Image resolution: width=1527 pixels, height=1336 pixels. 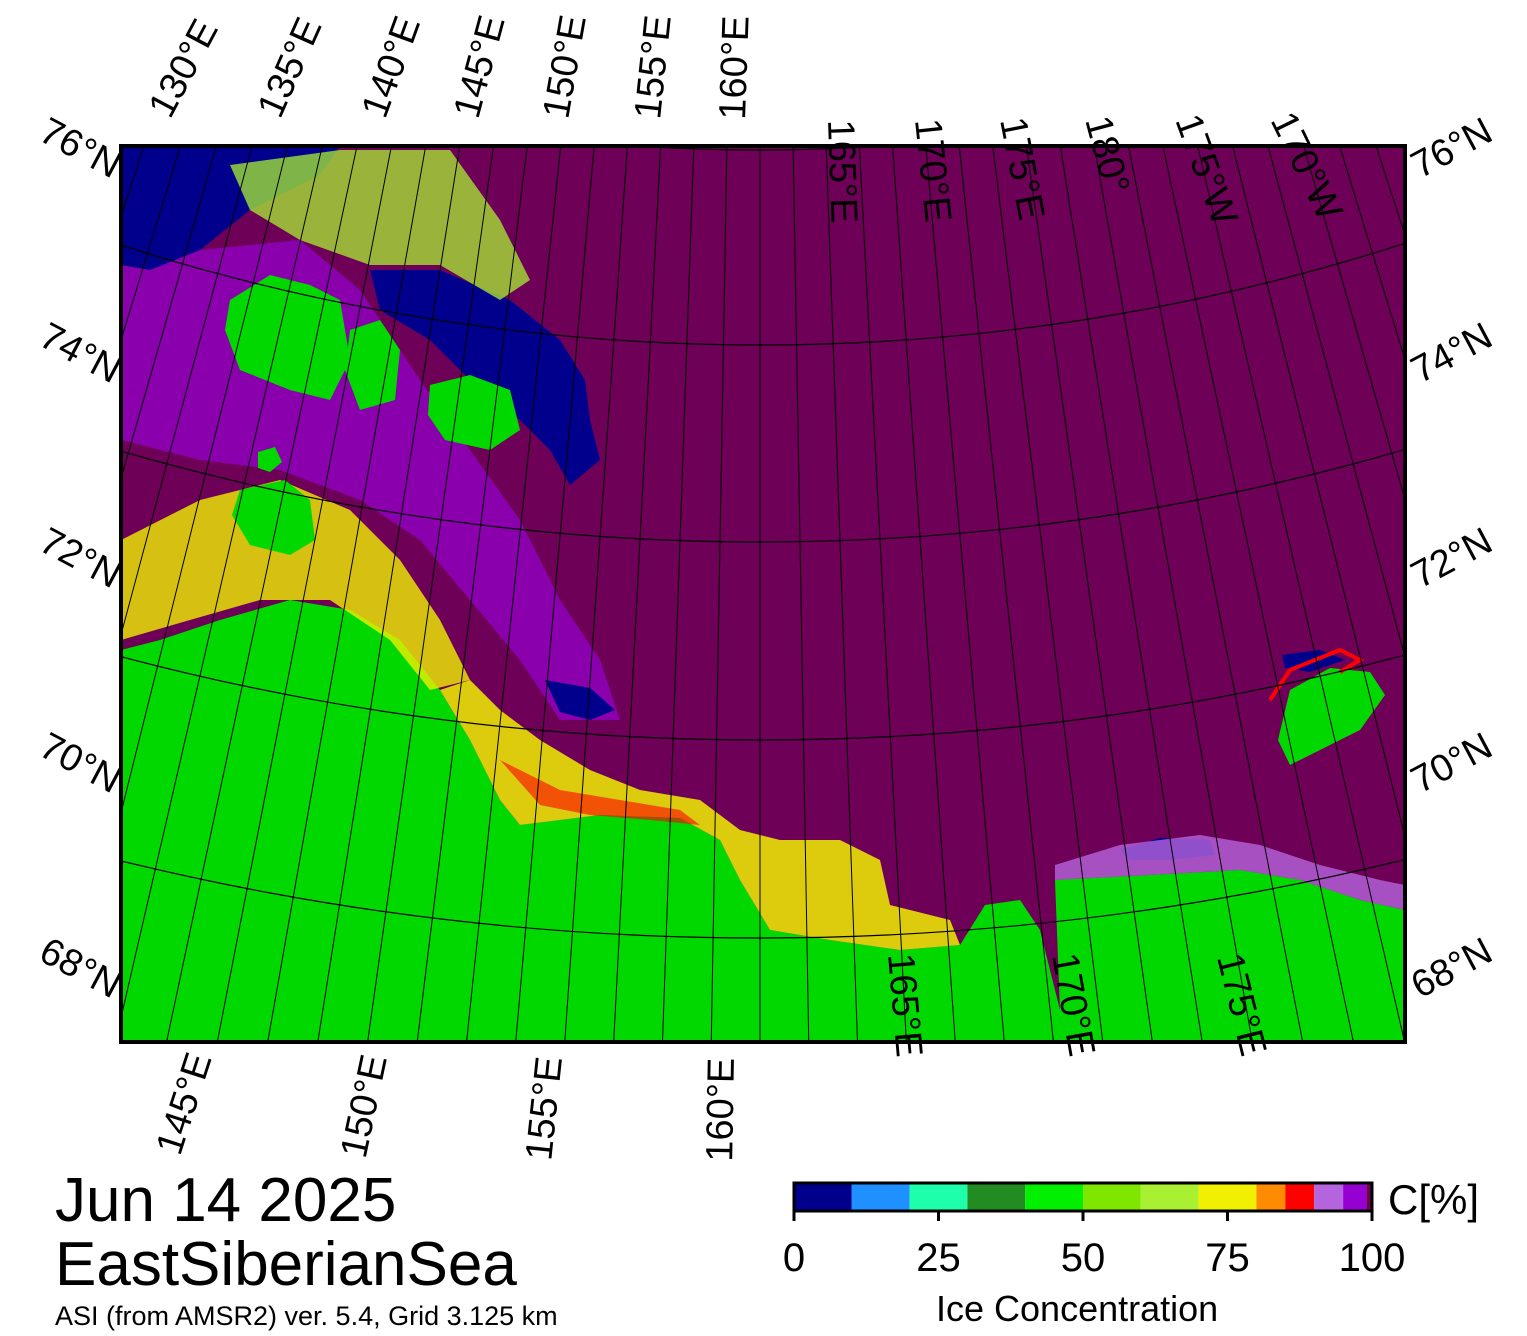 What do you see at coordinates (295, 585) in the screenshot?
I see `western-ice-yellow` at bounding box center [295, 585].